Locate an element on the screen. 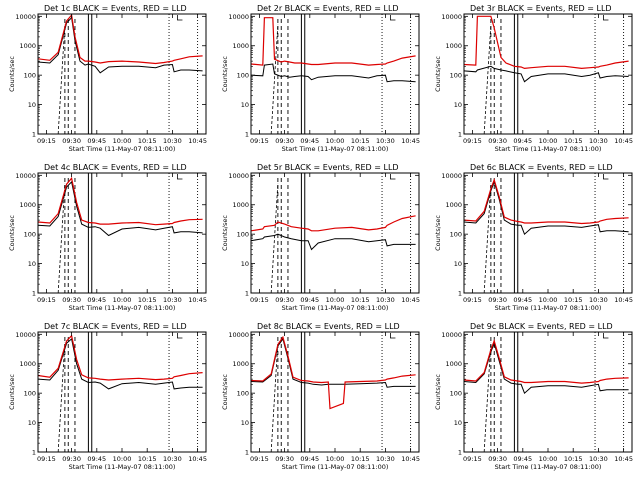 The width and height of the screenshot is (640, 480). panel-title: Det 8c BLACK = Events, RED = LLD is located at coordinates (328, 326).